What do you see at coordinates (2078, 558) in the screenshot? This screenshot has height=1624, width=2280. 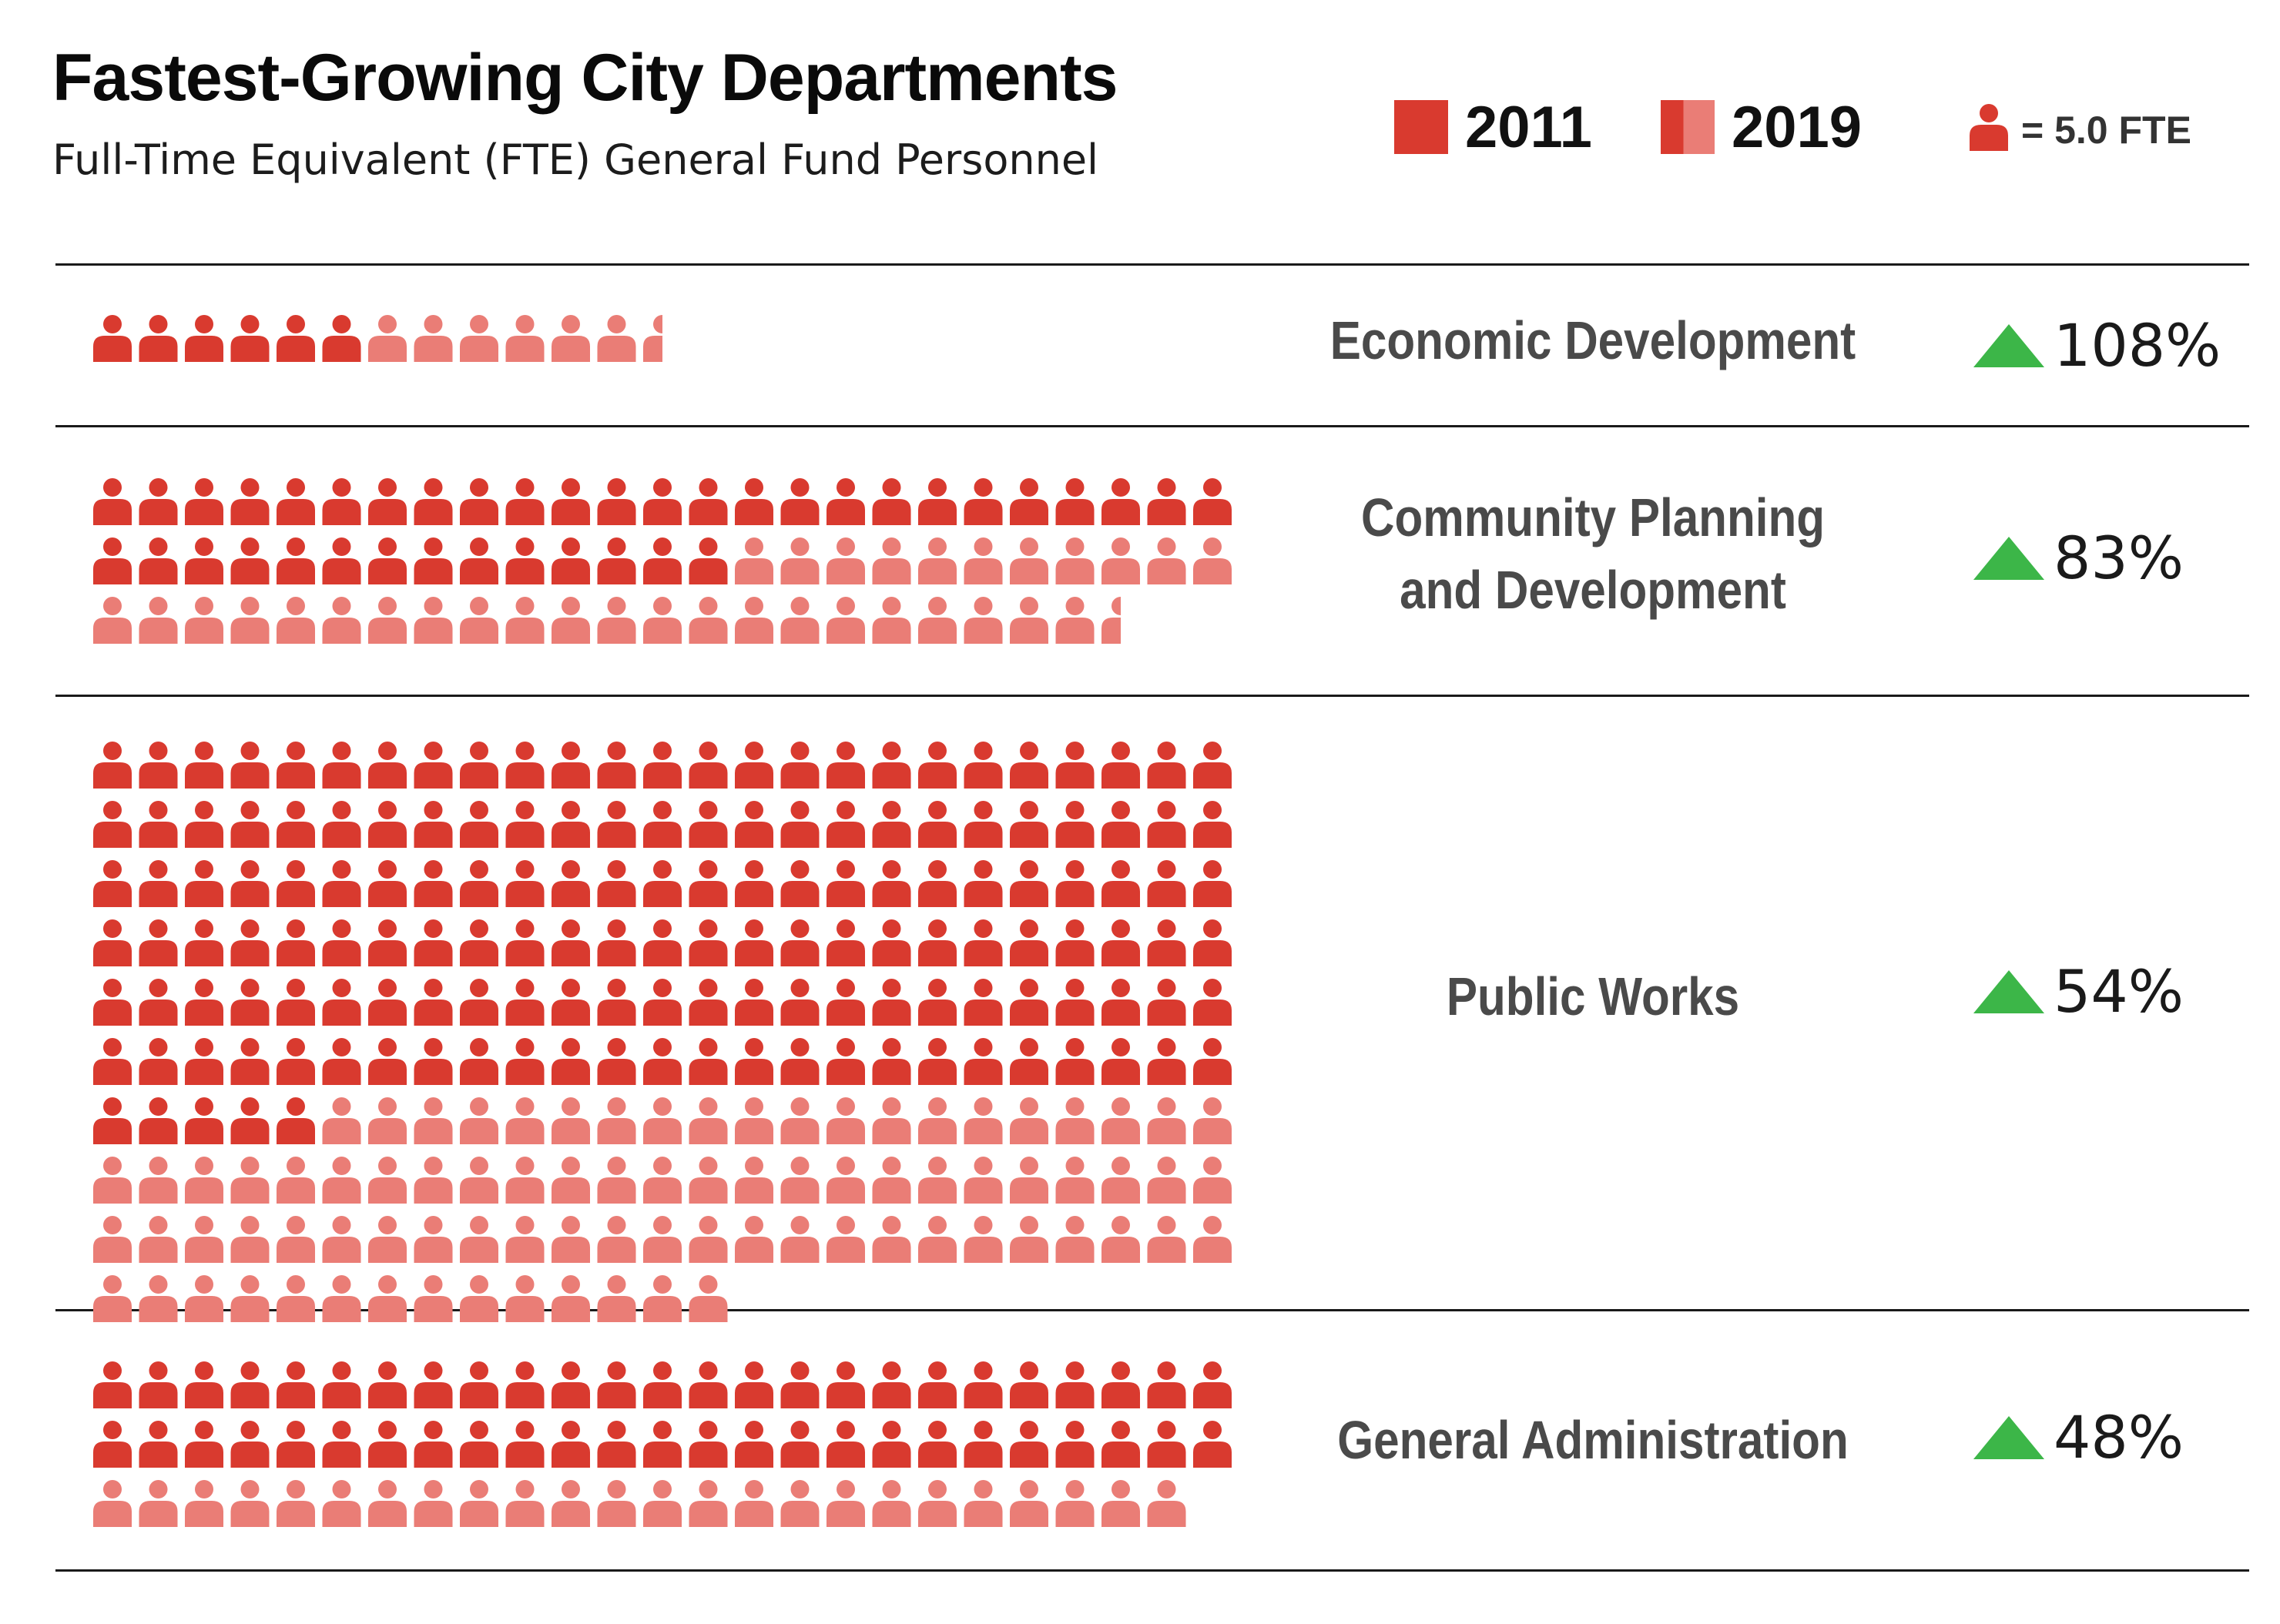 I see `dept-change-community-planning: 83%` at bounding box center [2078, 558].